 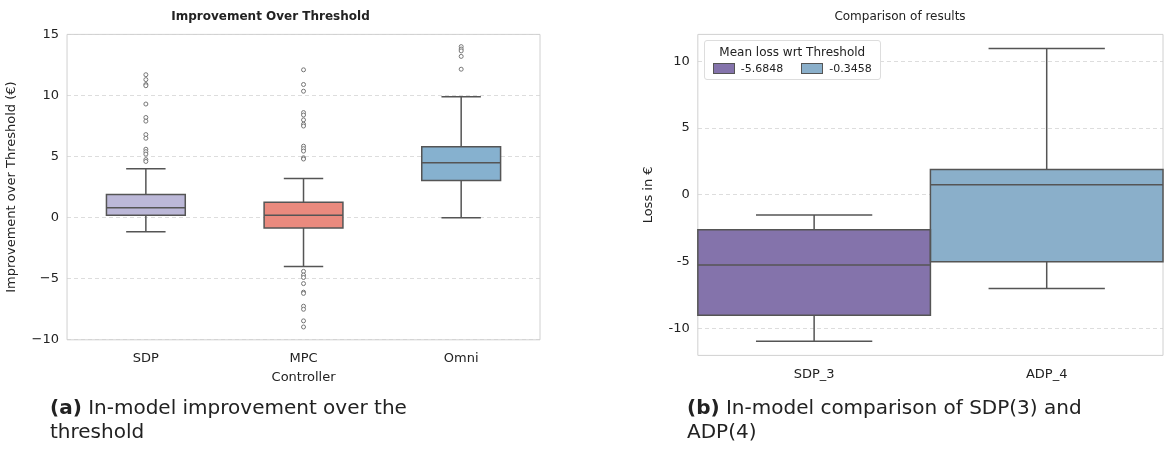 I want to click on legend-title: Mean loss wrt Threshold, so click(x=792, y=52).